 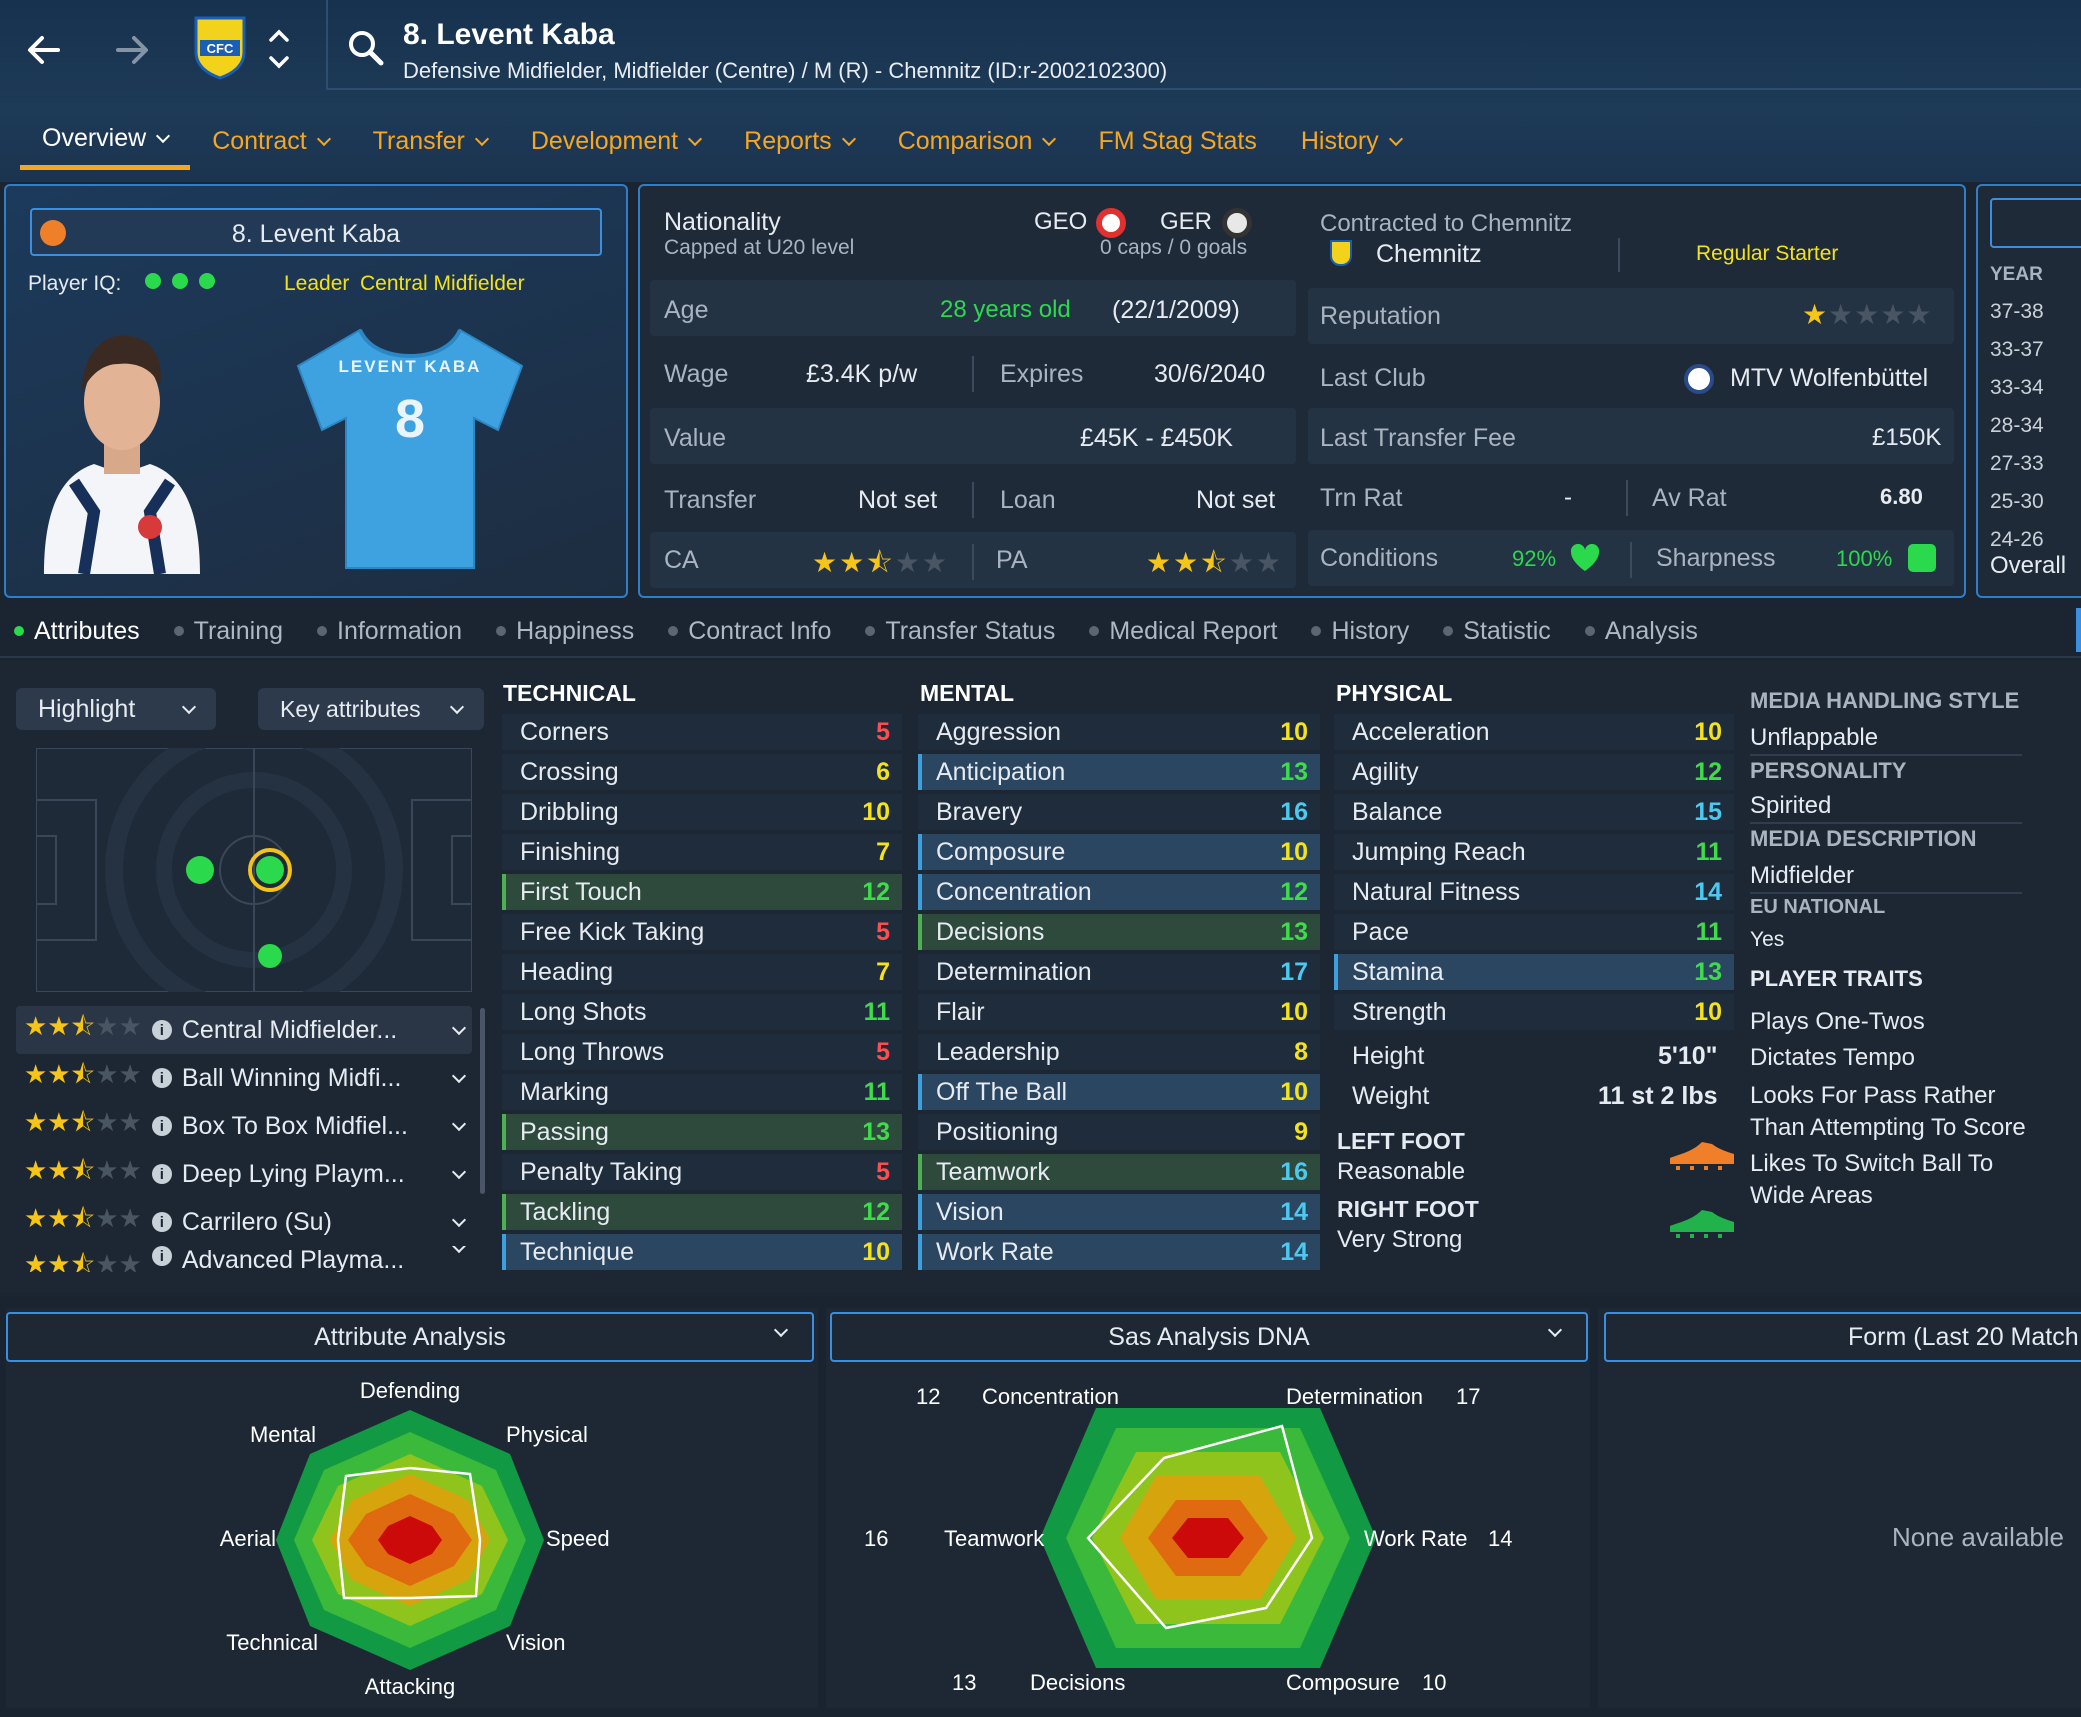 What do you see at coordinates (702, 1092) in the screenshot?
I see `attribute-row: Marking 11` at bounding box center [702, 1092].